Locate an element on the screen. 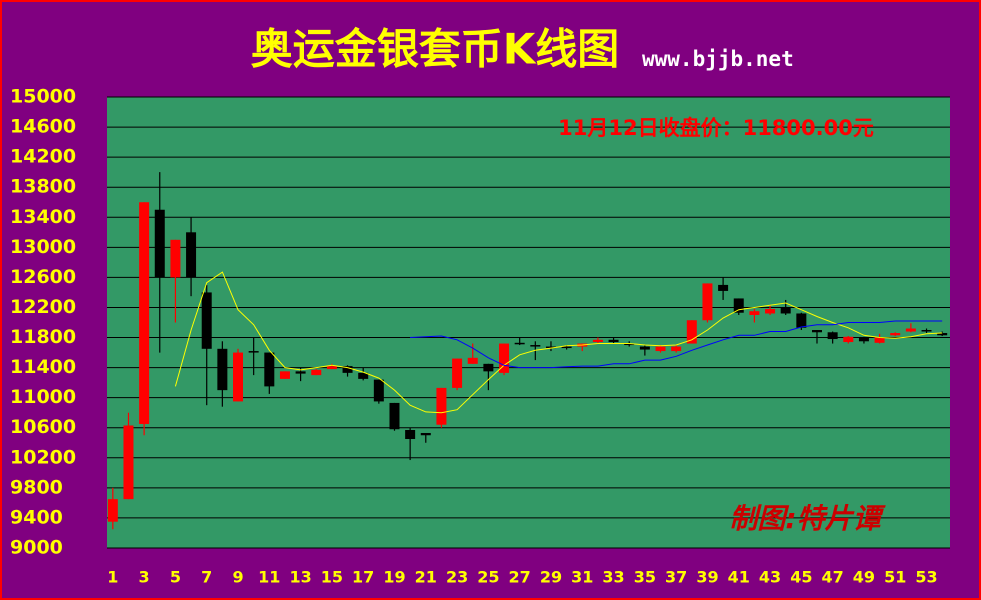  x-tick-label: 39 is located at coordinates (707, 577).